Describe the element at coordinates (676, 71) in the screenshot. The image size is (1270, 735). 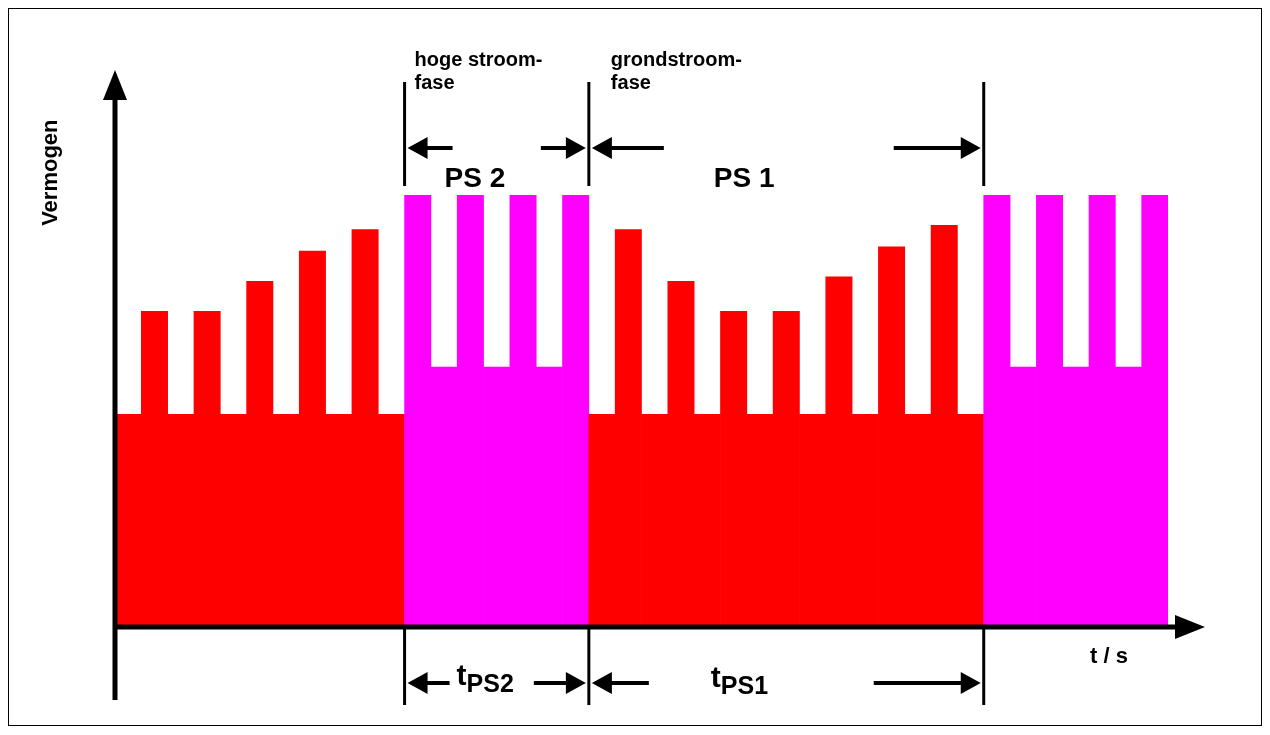
I see `text: grondstroom-fase` at that location.